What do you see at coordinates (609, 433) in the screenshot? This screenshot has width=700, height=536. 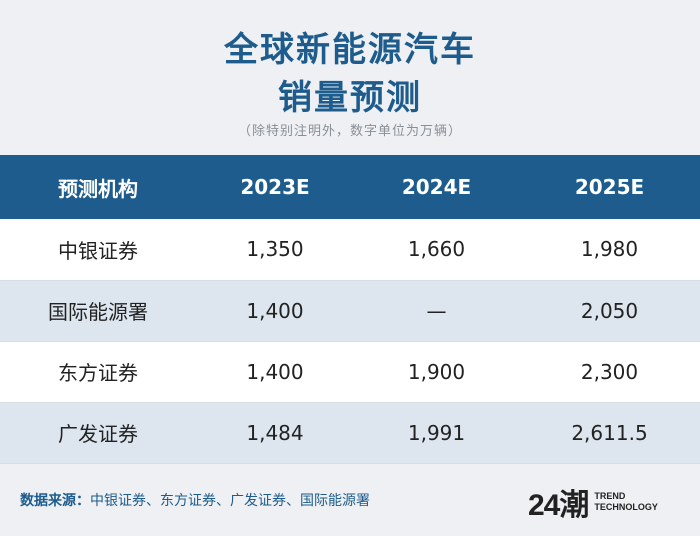 I see `cell-2025e: 2,611.5` at bounding box center [609, 433].